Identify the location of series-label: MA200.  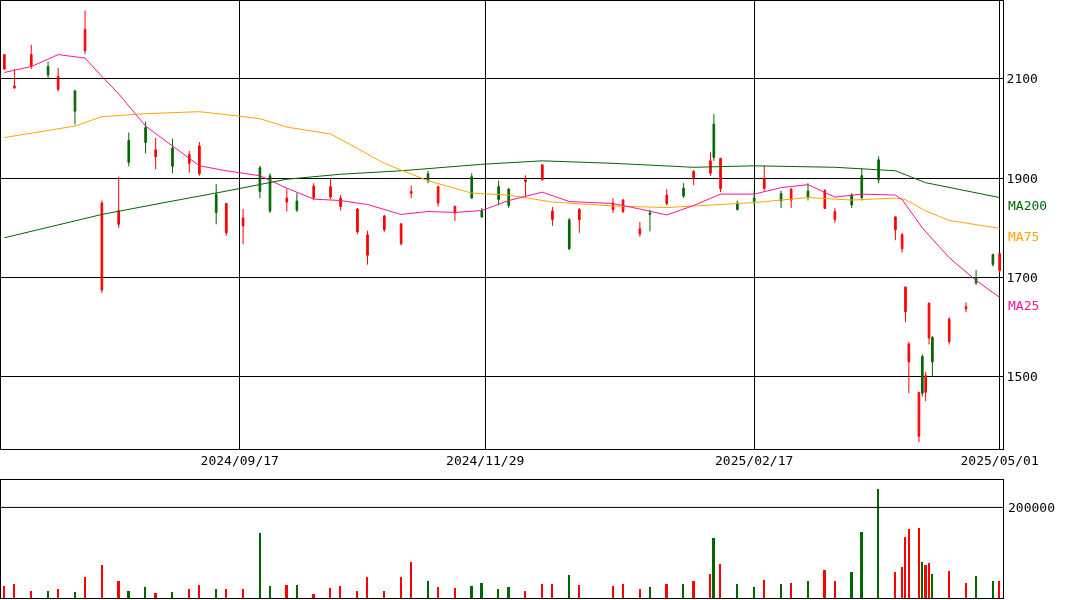
(1028, 205).